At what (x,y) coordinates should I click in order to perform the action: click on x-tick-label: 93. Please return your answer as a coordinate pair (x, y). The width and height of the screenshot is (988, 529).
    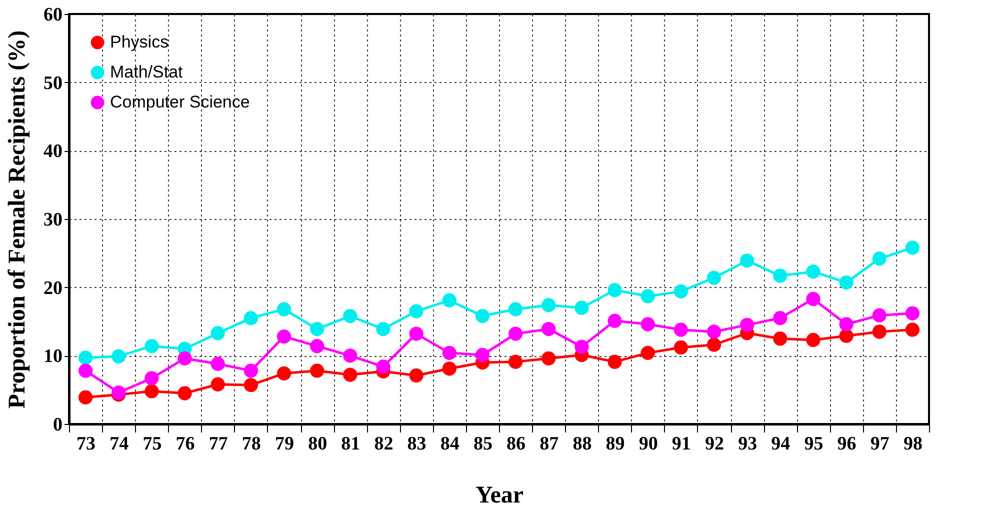
    Looking at the image, I should click on (748, 444).